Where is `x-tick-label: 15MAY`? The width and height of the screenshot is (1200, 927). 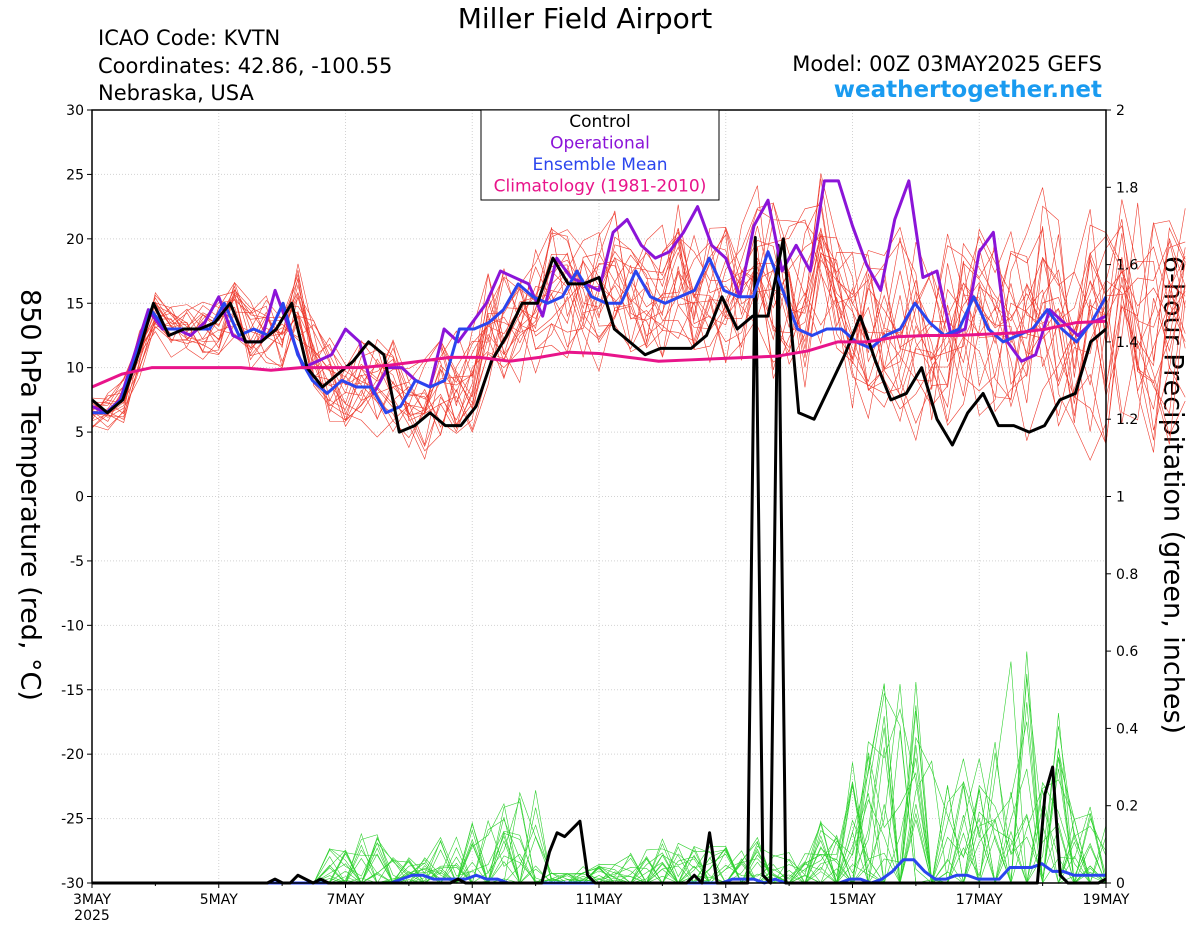
x-tick-label: 15MAY is located at coordinates (852, 900).